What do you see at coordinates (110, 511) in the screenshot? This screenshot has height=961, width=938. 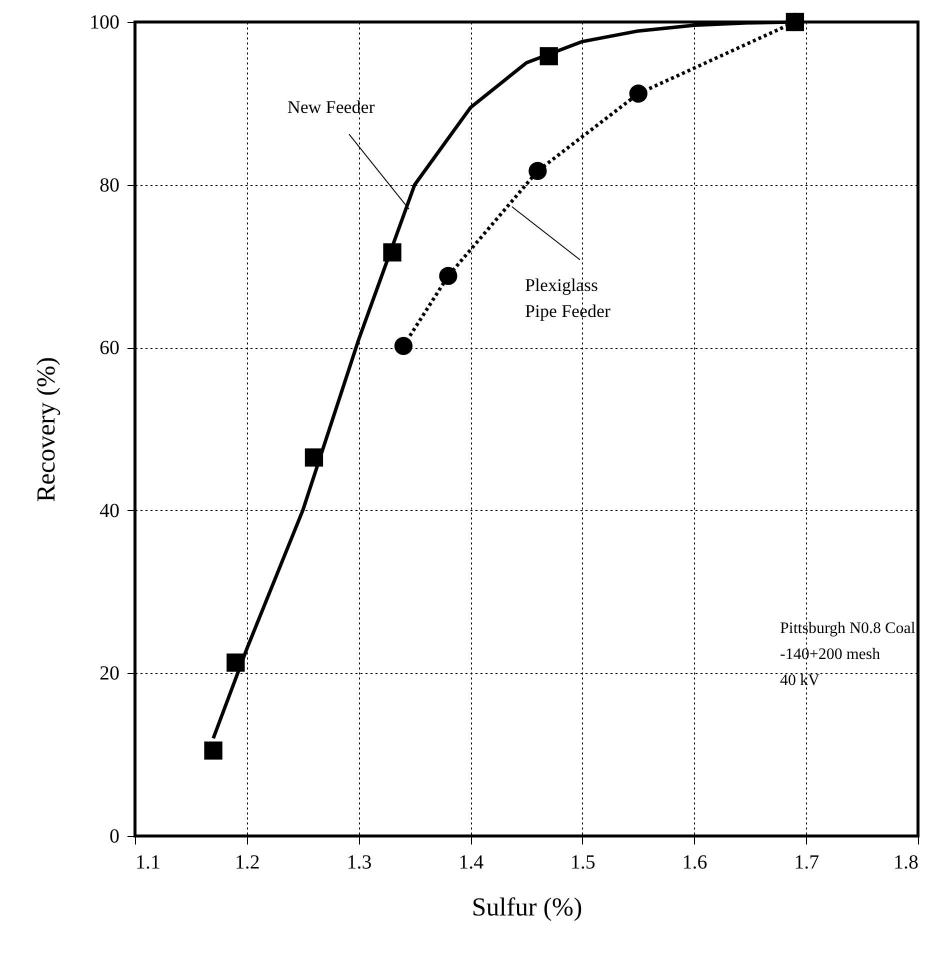 I see `y-tick-label: 40` at bounding box center [110, 511].